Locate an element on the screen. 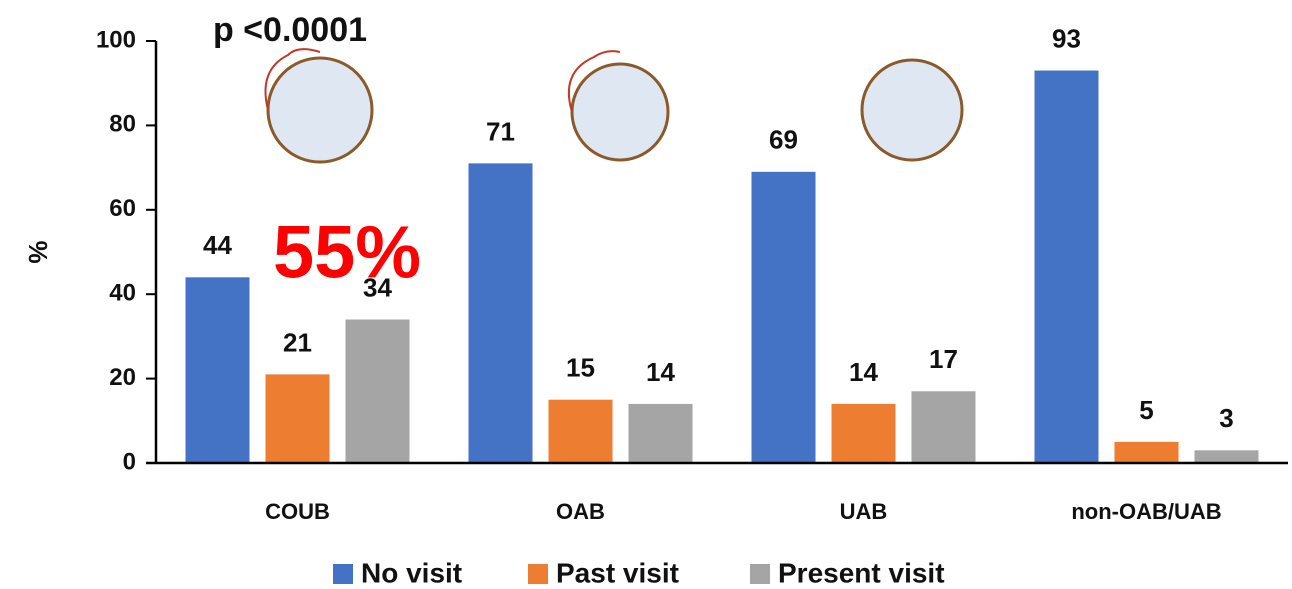 This screenshot has width=1292, height=589. value-label: 3 is located at coordinates (1226, 418).